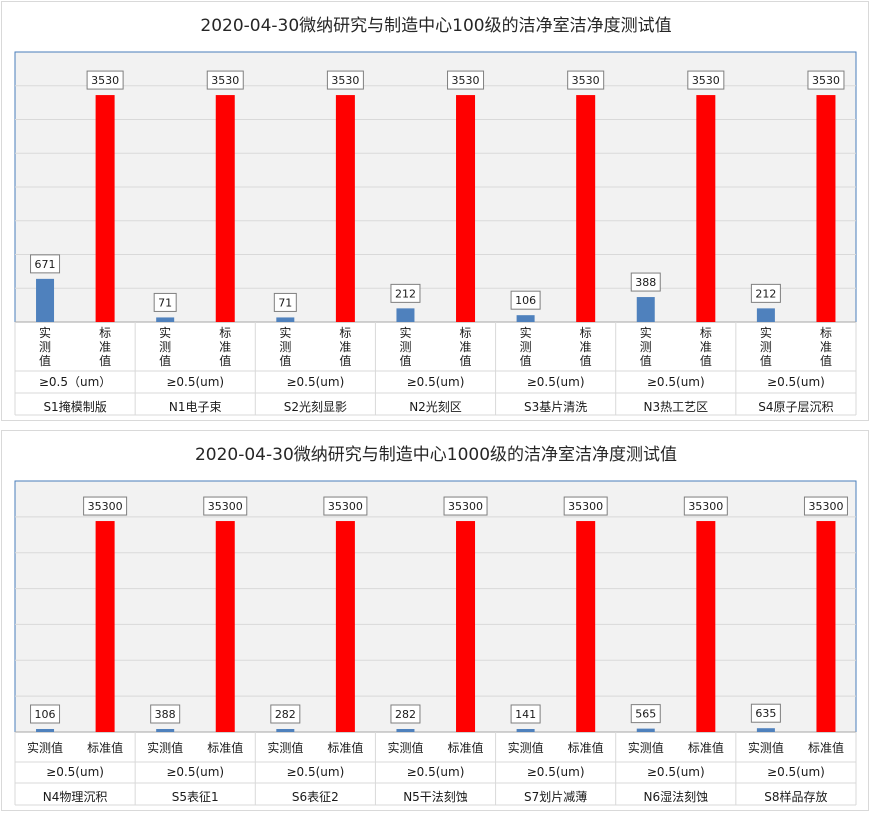  Describe the element at coordinates (75, 797) in the screenshot. I see `category-label: N4物理沉积` at that location.